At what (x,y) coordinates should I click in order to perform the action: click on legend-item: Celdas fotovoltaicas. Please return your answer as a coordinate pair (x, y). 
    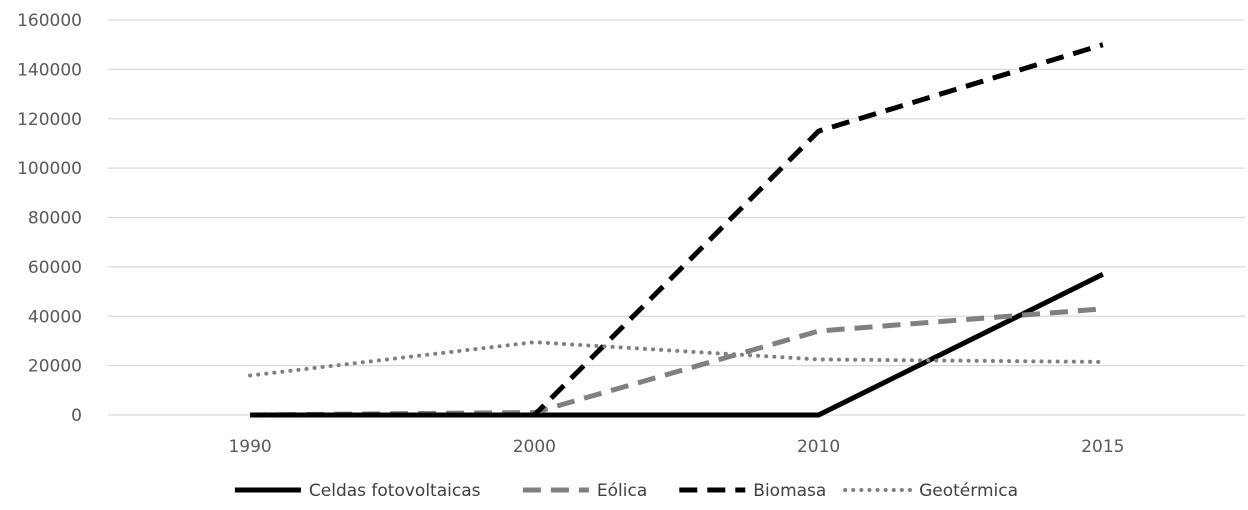
    Looking at the image, I should click on (357, 491).